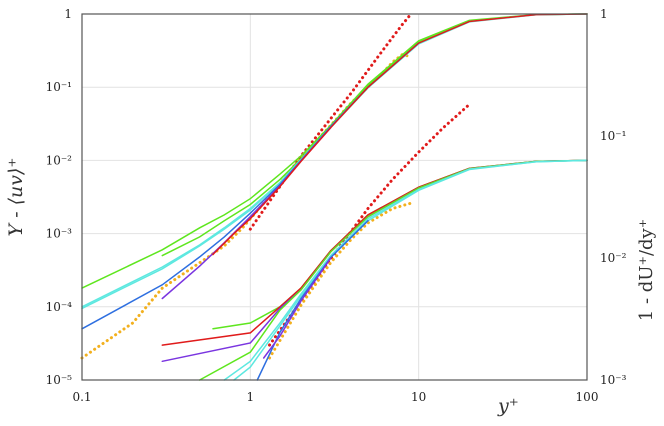  Describe the element at coordinates (613, 136) in the screenshot. I see `y-right-tick-label-1: 10⁻¹` at that location.